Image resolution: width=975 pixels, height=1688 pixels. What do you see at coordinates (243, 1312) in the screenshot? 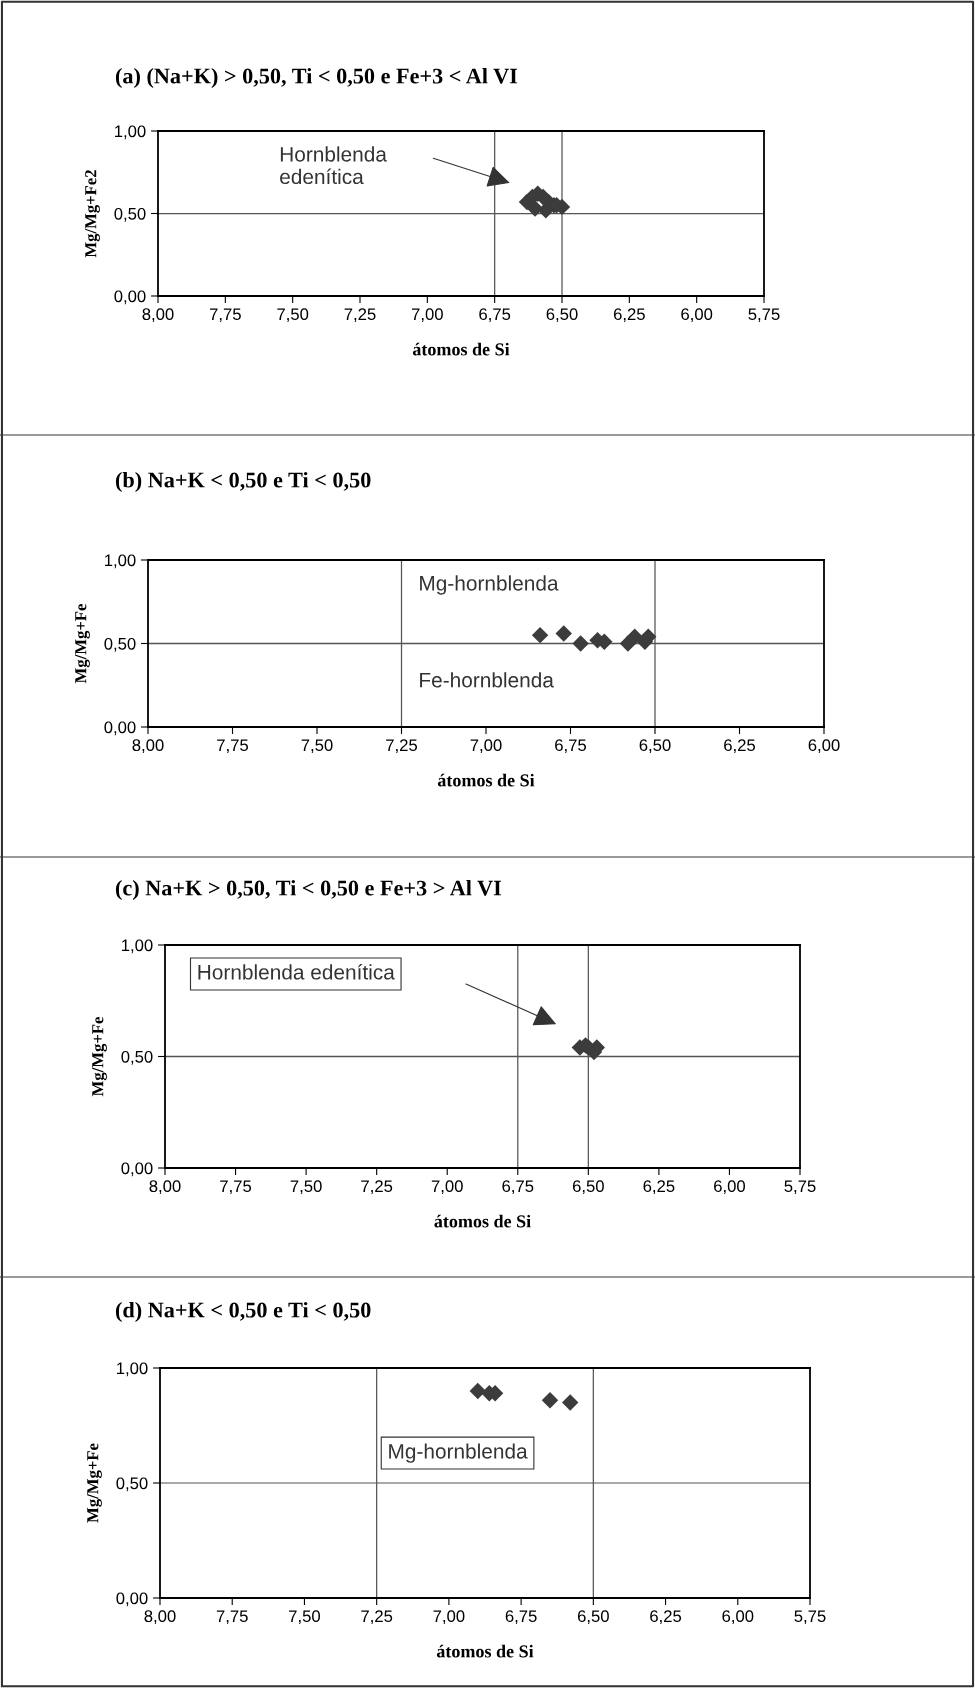
I see `chart-title: (d) Na+K < 0,50 e Ti < 0,50` at bounding box center [243, 1312].